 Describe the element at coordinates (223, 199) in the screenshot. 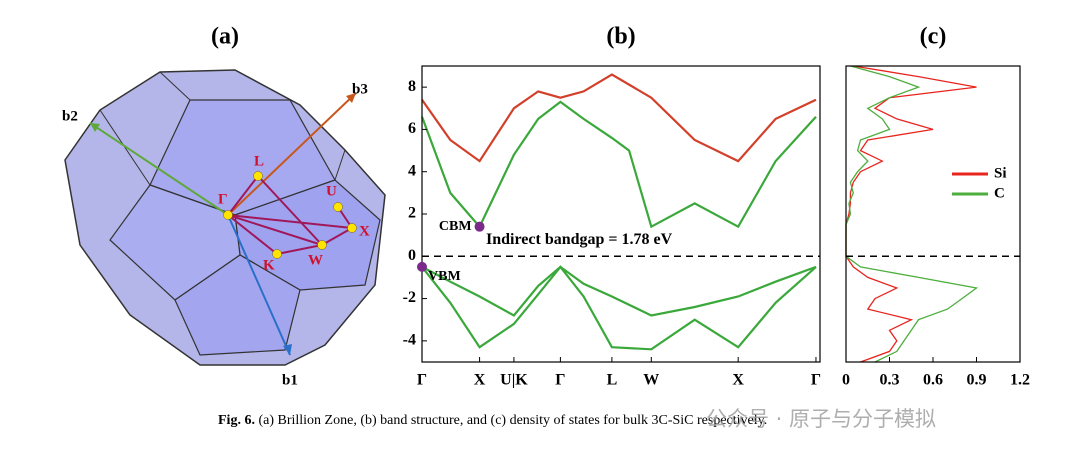

I see `point-label: Γ` at that location.